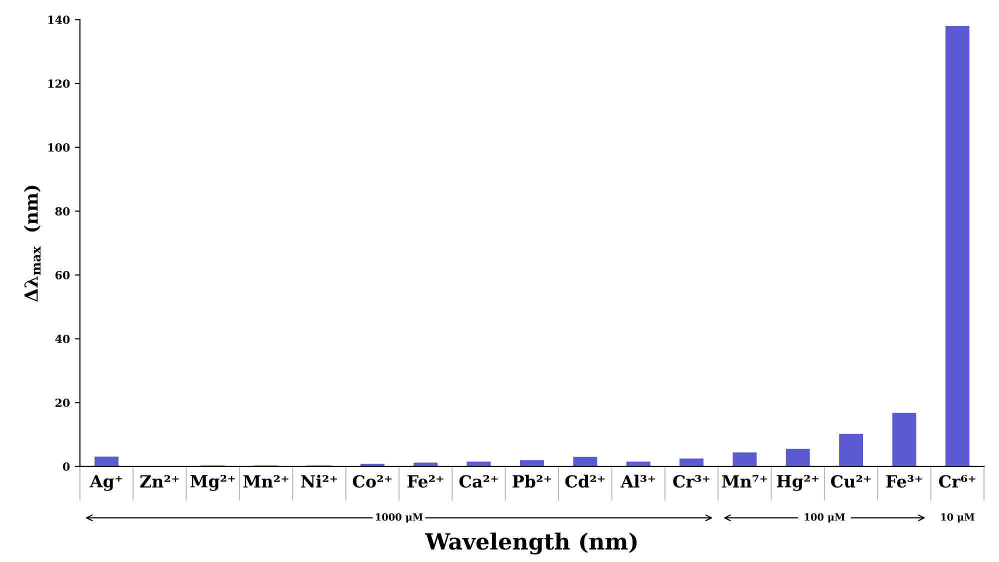  What do you see at coordinates (957, 518) in the screenshot?
I see `text: 10 μM` at bounding box center [957, 518].